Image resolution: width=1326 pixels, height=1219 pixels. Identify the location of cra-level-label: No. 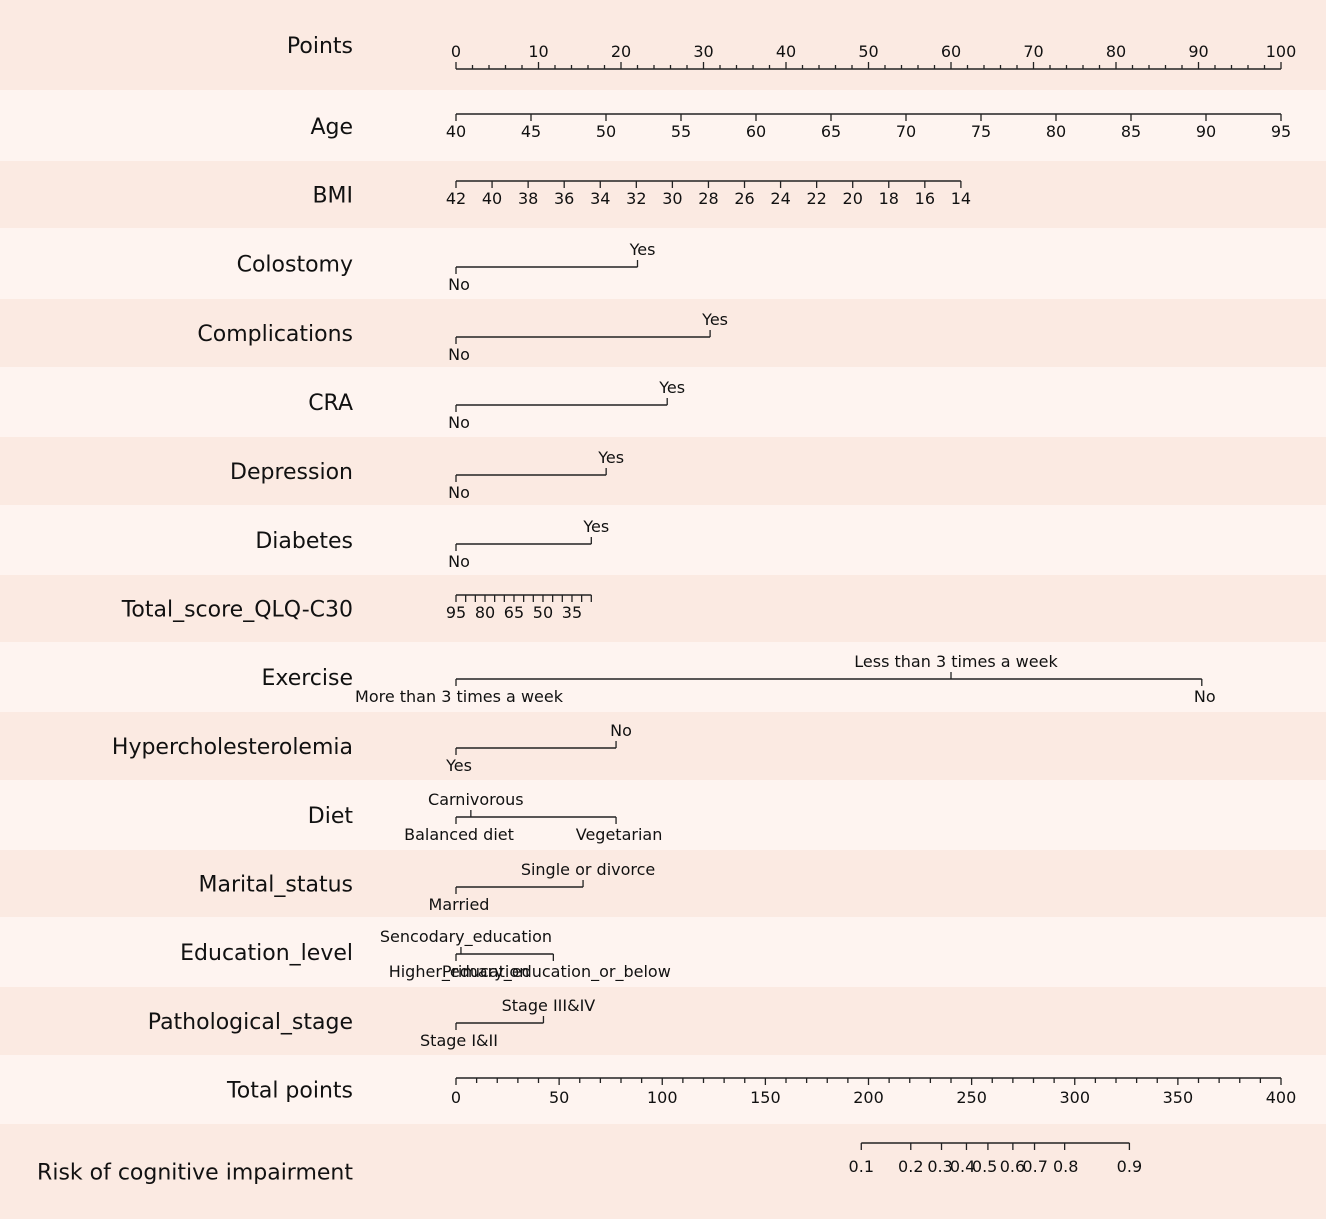
(459, 422).